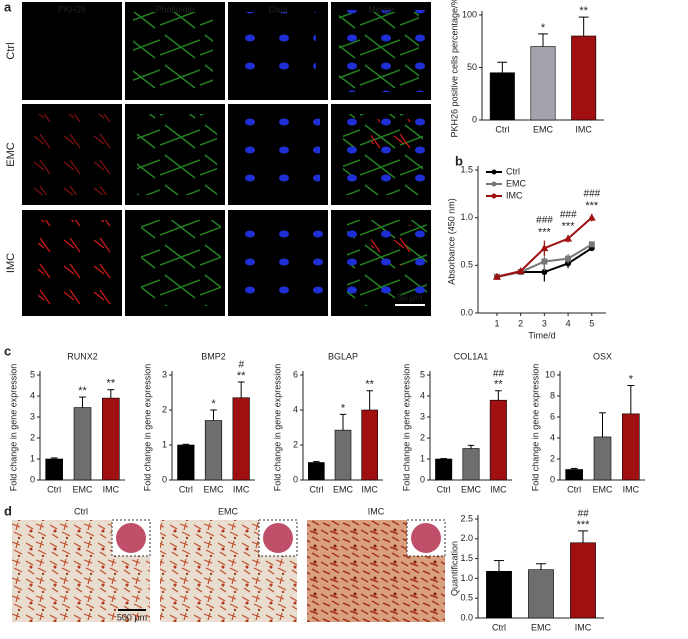 This screenshot has height=639, width=688. Describe the element at coordinates (454, 69) in the screenshot. I see `y-axis-label: PKH26 positive cells percentage/%` at that location.